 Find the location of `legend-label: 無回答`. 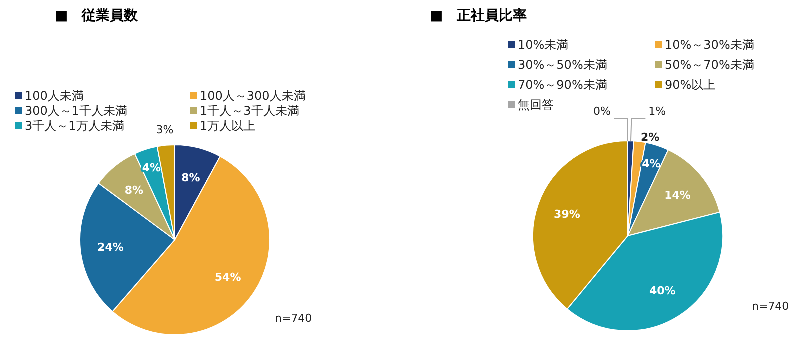

legend-label: 無回答 is located at coordinates (536, 105).